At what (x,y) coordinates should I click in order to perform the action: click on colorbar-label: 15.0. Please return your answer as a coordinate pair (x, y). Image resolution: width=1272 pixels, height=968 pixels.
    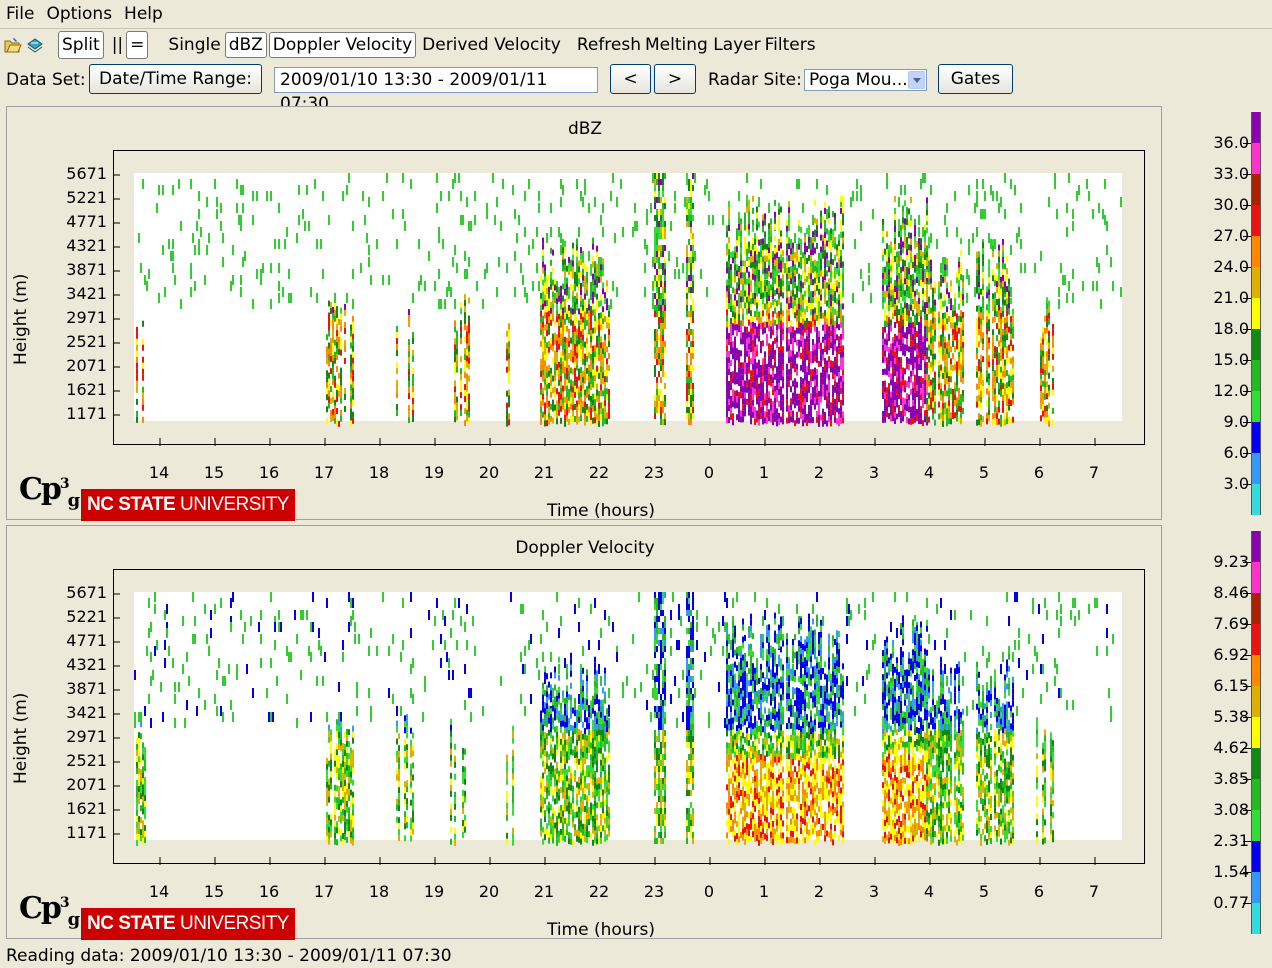
    Looking at the image, I should click on (1231, 359).